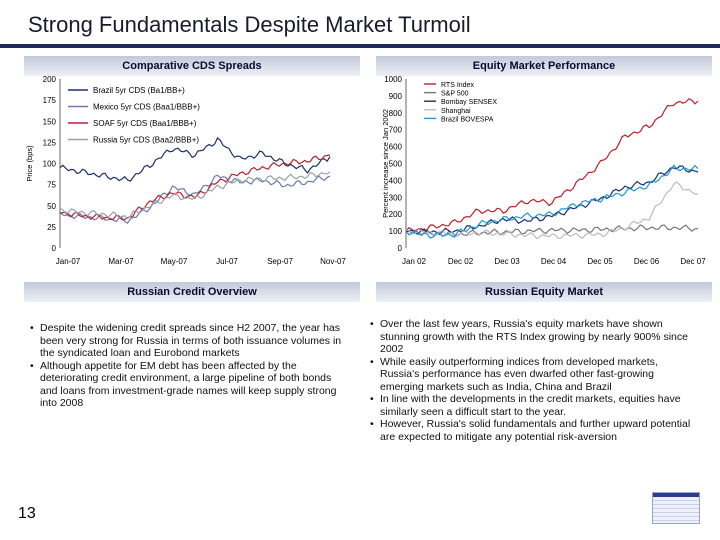 This screenshot has height=540, width=720. I want to click on x-tick-label: Dec 02, so click(461, 261).